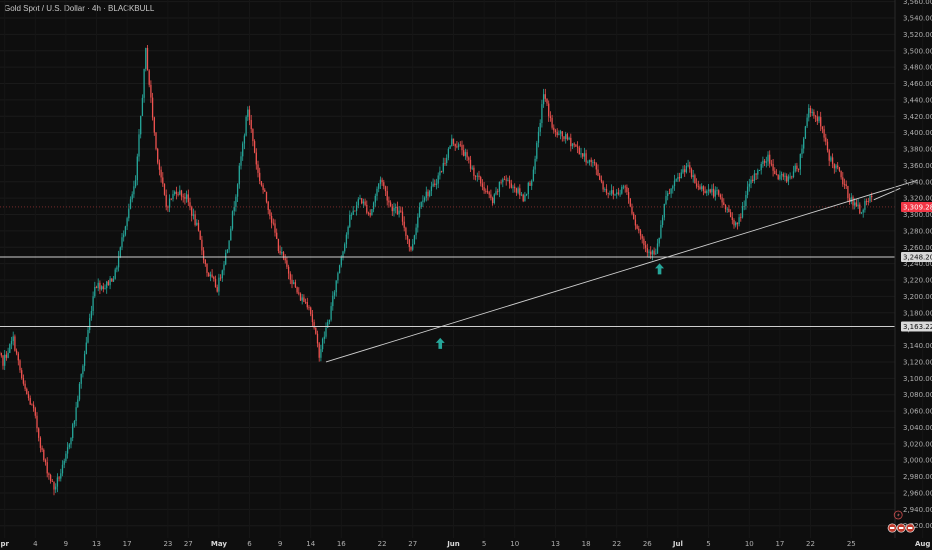 This screenshot has height=550, width=932. Describe the element at coordinates (917, 395) in the screenshot. I see `y-tick-label: 3,080.00` at that location.